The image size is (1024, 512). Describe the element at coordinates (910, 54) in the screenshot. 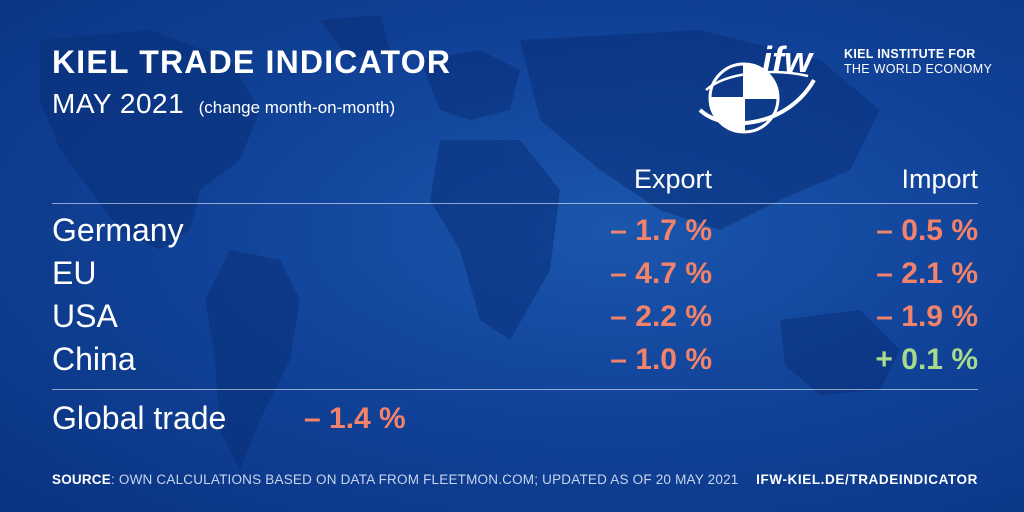

I see `institute-name-line-1: KIEL INSTITUTE FOR` at that location.